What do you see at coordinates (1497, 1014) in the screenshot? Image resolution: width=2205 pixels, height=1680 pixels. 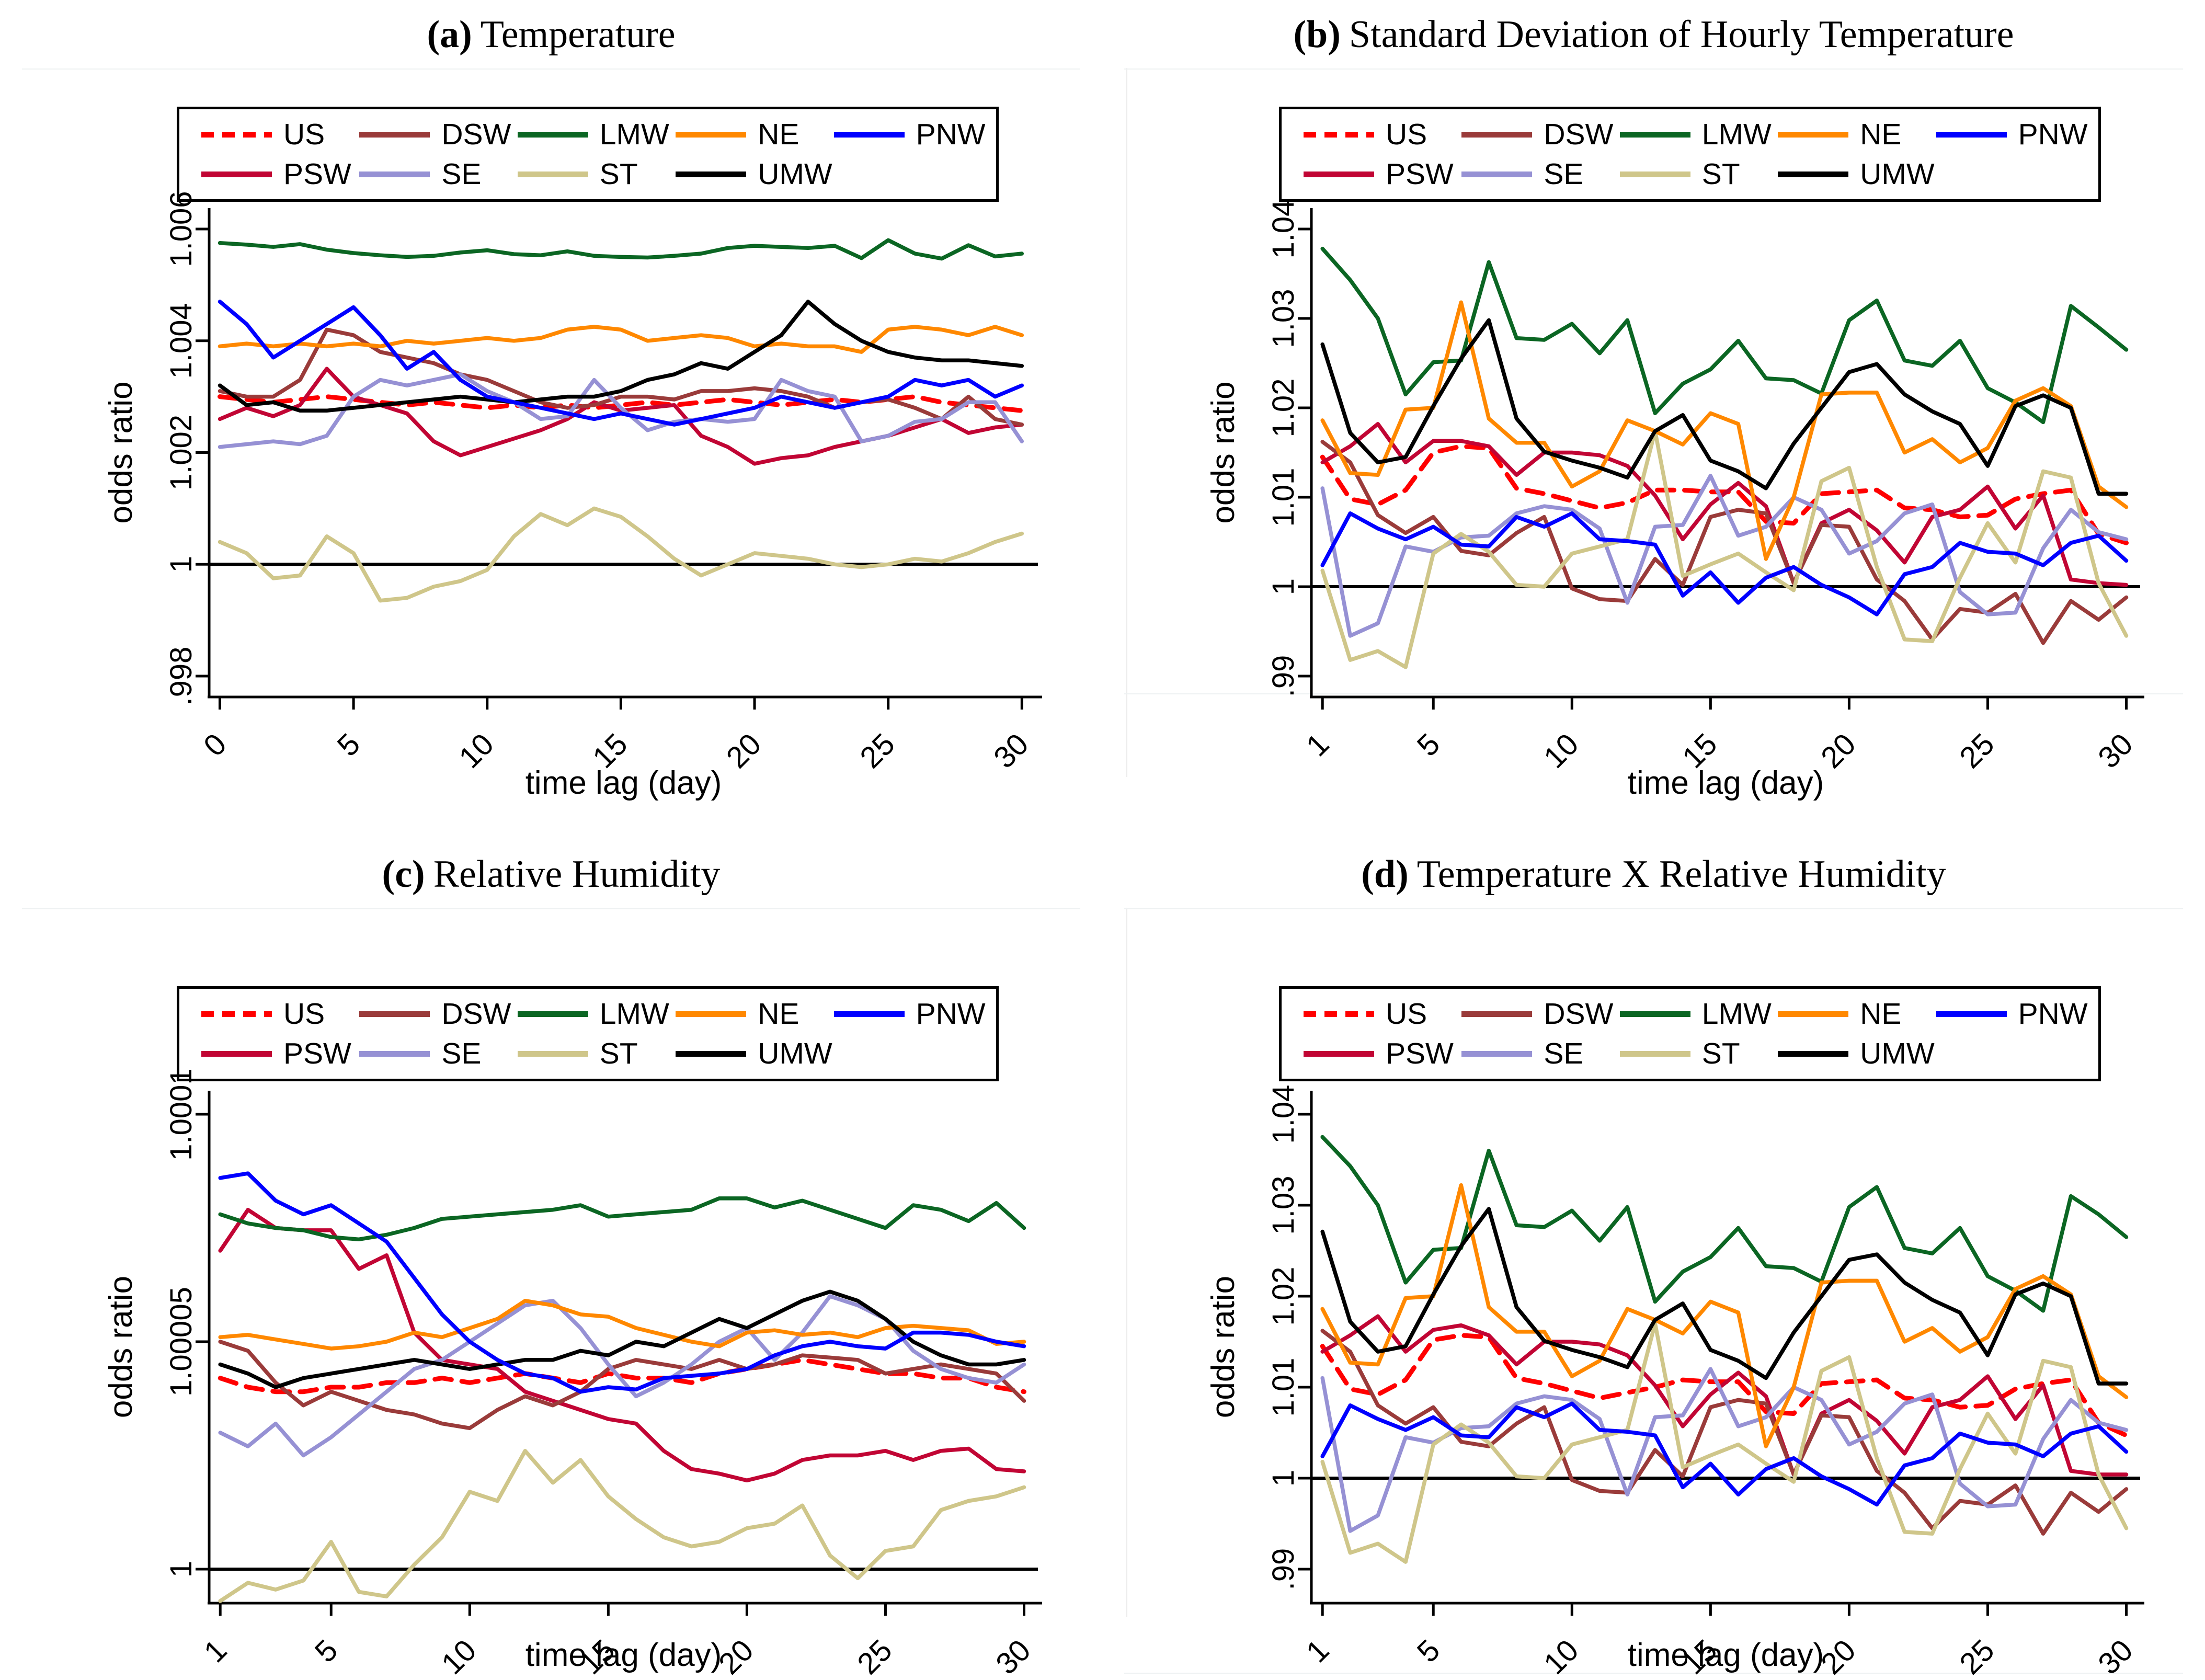 I see `legend-line-dsw` at bounding box center [1497, 1014].